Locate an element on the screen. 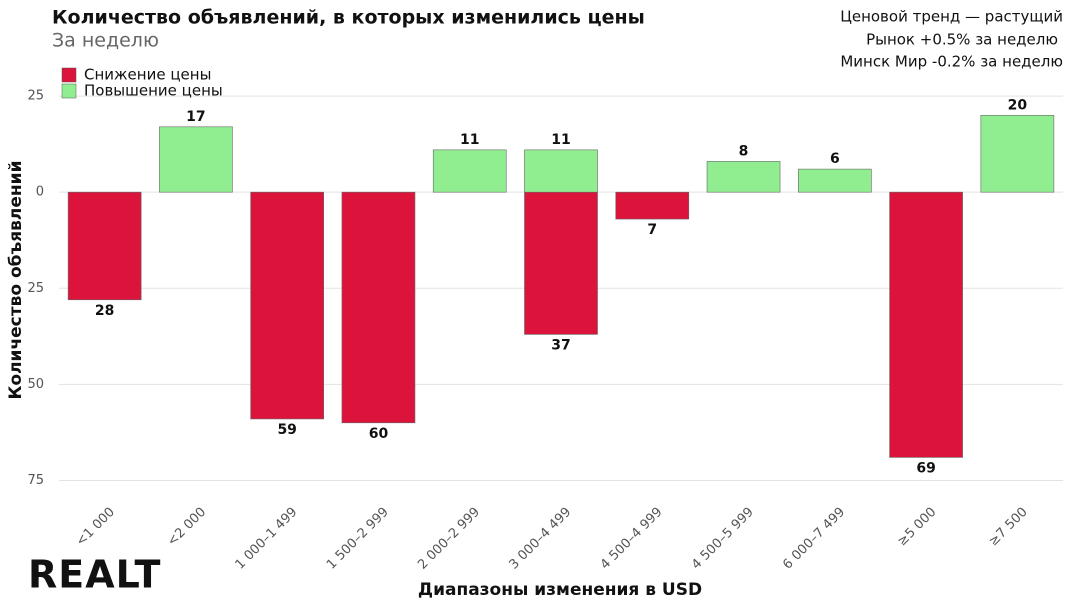 Image resolution: width=1080 pixels, height=608 pixels. x-tick-label: 4 500–5 999 is located at coordinates (723, 539).